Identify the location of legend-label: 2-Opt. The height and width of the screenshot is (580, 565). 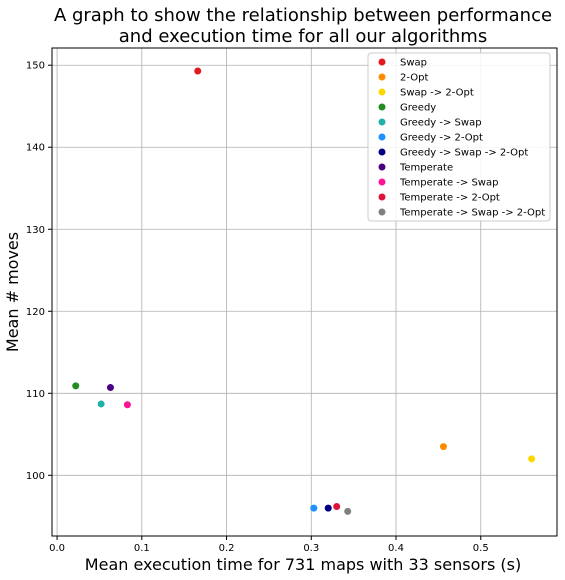
(414, 78).